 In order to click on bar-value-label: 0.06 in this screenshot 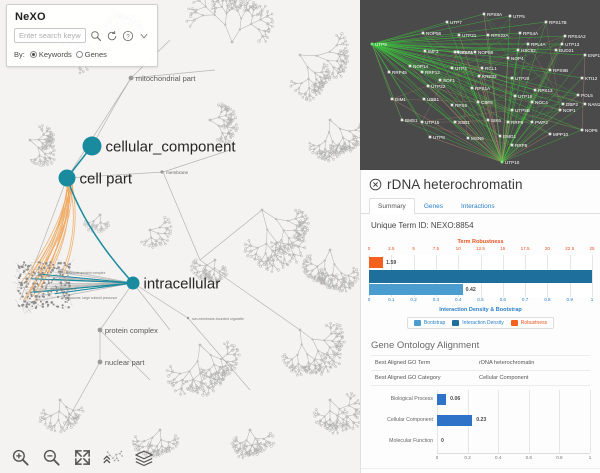, I will do `click(455, 398)`.